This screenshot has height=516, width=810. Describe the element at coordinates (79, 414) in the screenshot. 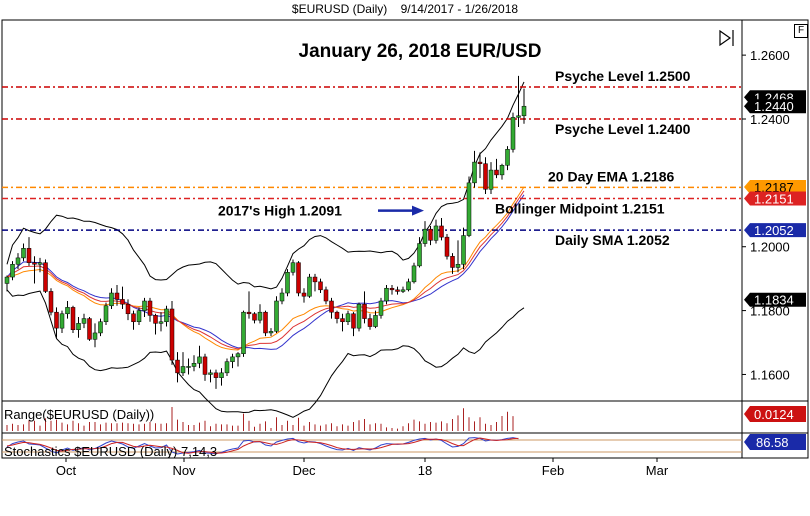

I see `range-panel-label: Range($EURUSD (Daily))` at that location.